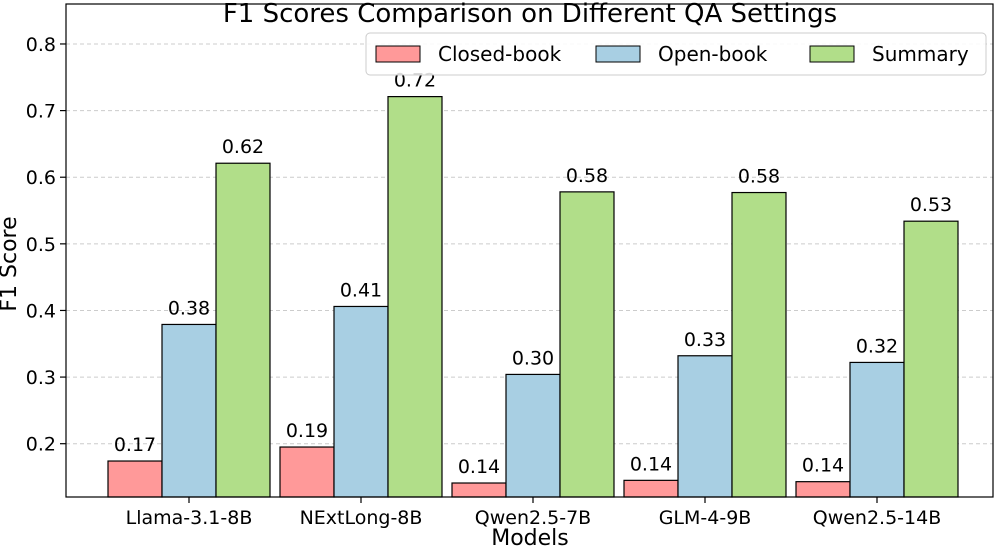  What do you see at coordinates (189, 308) in the screenshot?
I see `bar-value-label: 0.38` at bounding box center [189, 308].